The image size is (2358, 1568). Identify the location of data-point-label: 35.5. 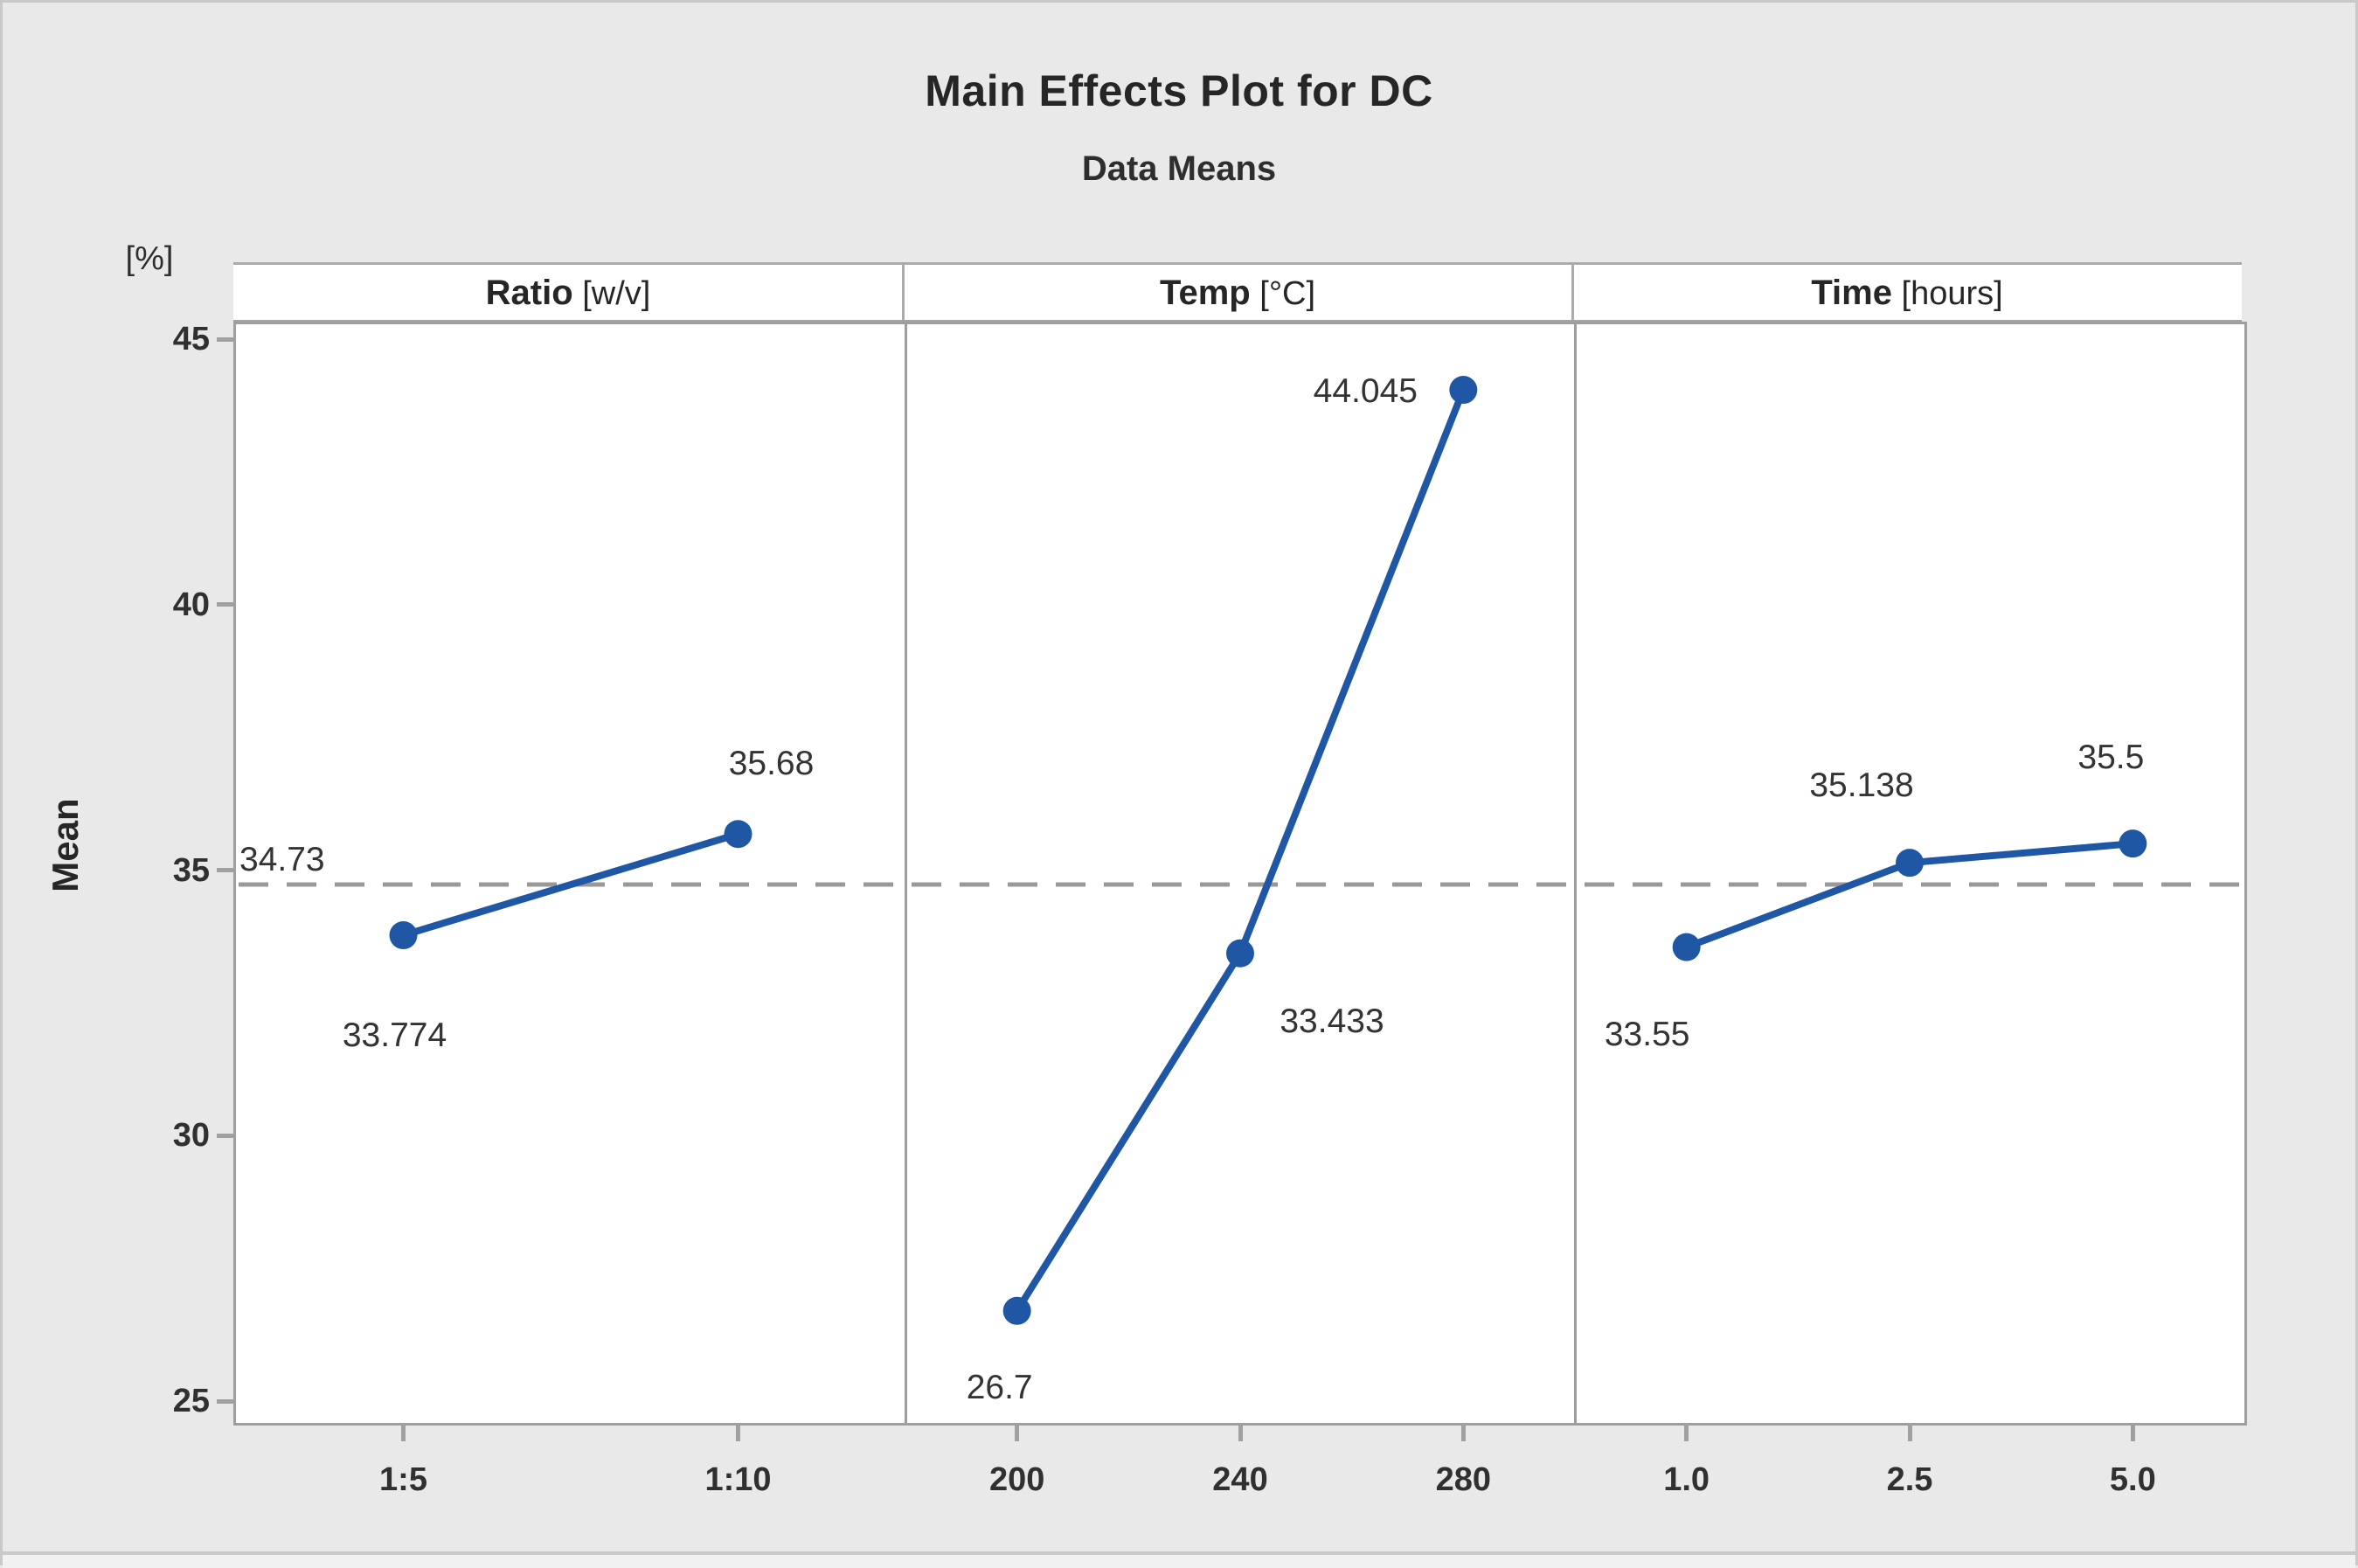
(2111, 758).